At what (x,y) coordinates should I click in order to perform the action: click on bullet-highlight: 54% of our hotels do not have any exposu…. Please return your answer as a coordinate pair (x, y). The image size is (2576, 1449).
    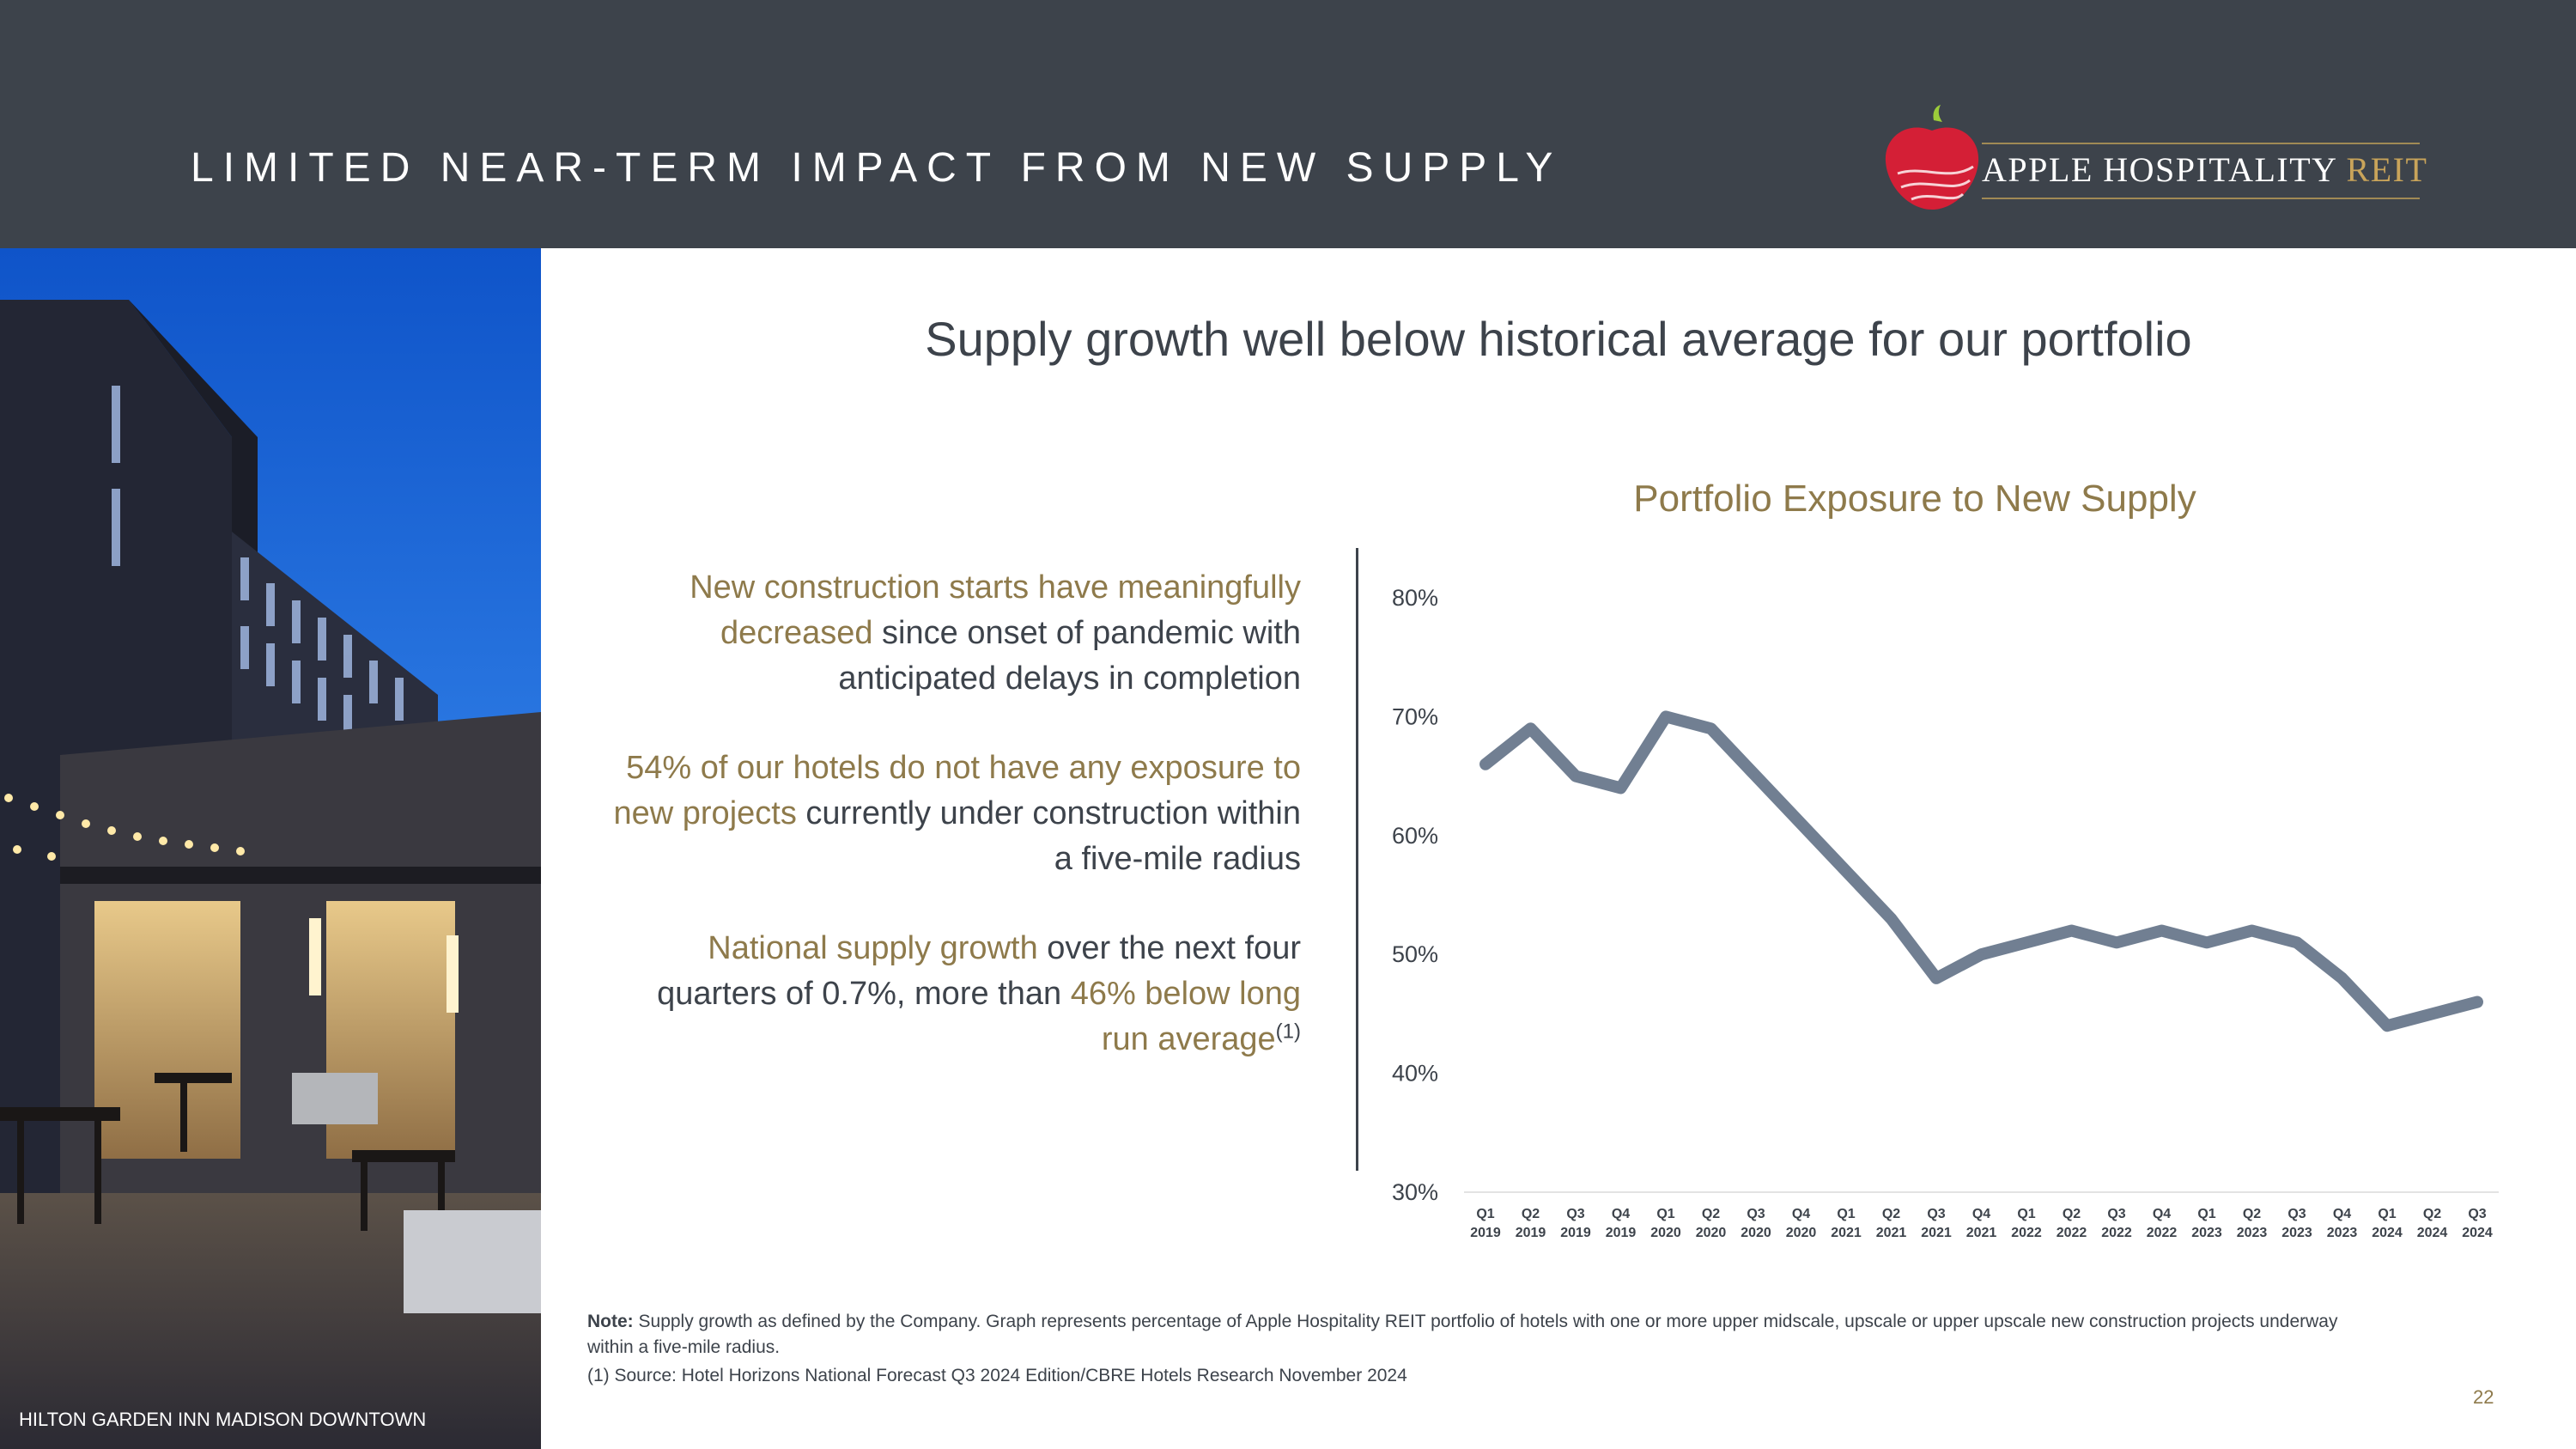
    Looking at the image, I should click on (958, 790).